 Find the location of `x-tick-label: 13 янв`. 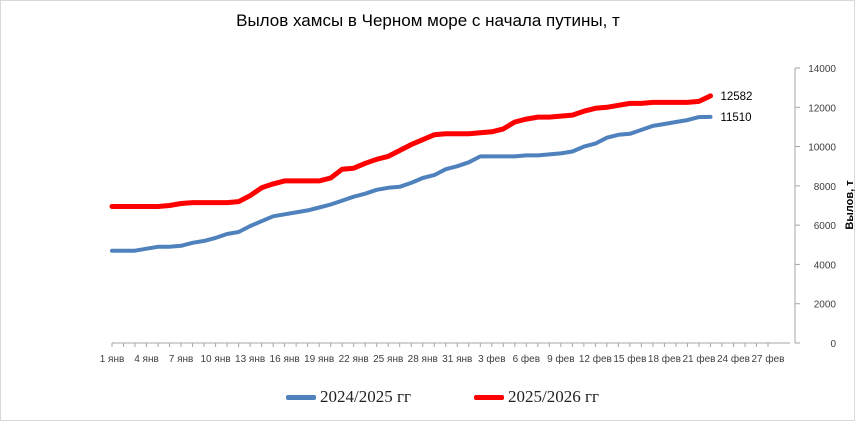

x-tick-label: 13 янв is located at coordinates (250, 359).